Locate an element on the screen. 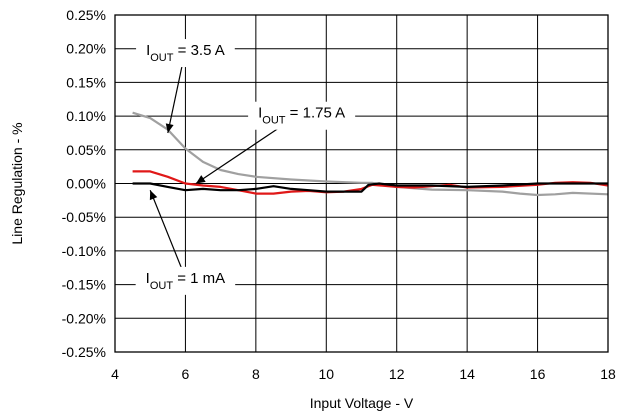 Image resolution: width=632 pixels, height=414 pixels. annotation-label-rest: = 1.75 A is located at coordinates (316, 113).